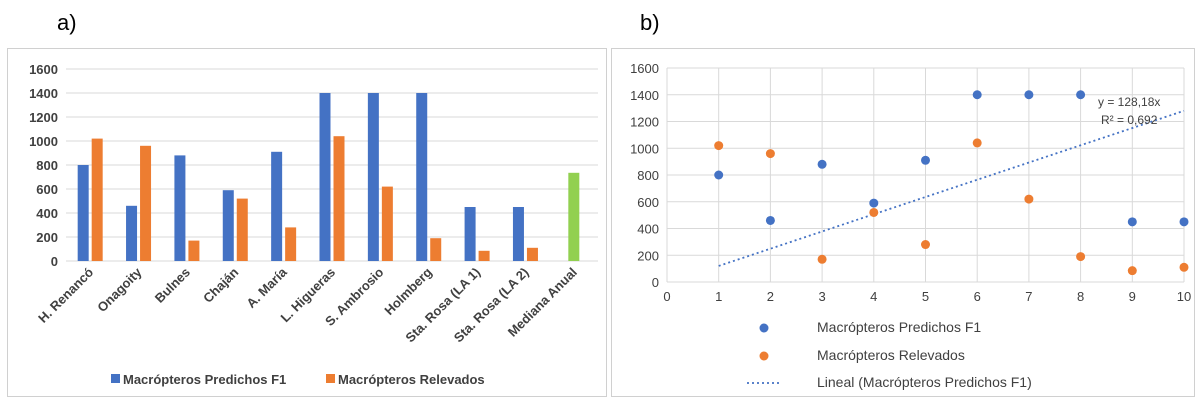 This screenshot has width=1198, height=401. I want to click on x-tick-label: 0, so click(666, 296).